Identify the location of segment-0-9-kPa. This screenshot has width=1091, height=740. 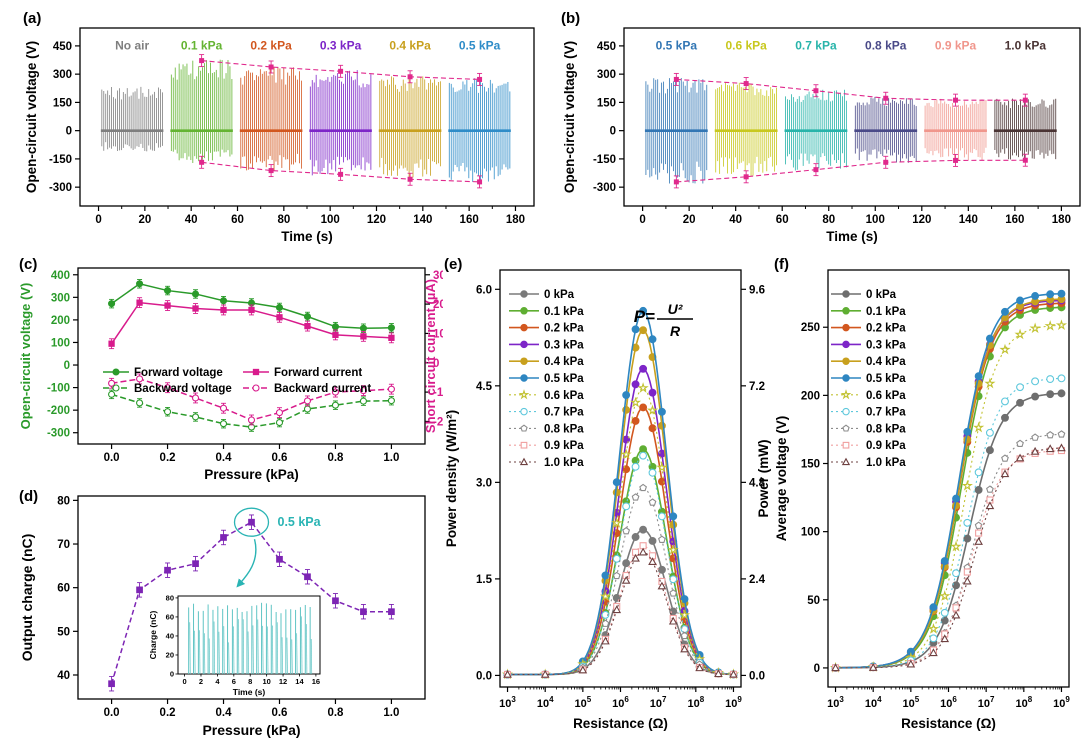
(955, 129).